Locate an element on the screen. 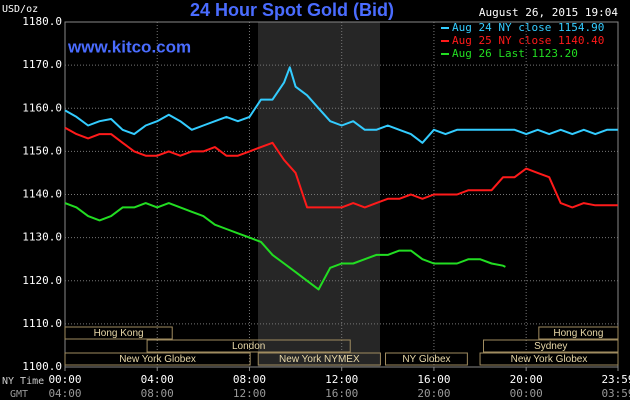 The width and height of the screenshot is (630, 400). session-label: London is located at coordinates (248, 346).